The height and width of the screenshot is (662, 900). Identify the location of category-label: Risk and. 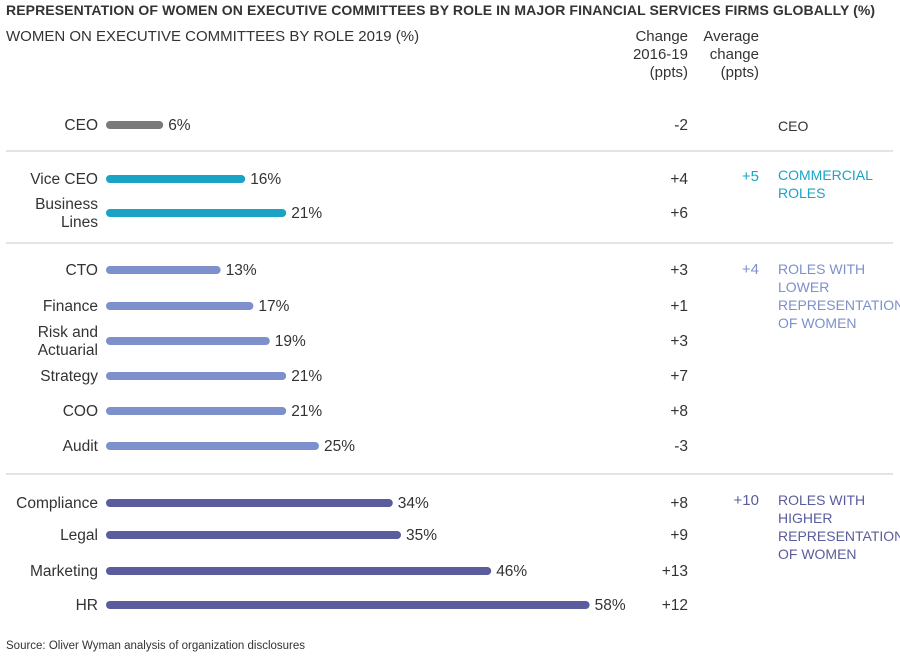
(68, 332).